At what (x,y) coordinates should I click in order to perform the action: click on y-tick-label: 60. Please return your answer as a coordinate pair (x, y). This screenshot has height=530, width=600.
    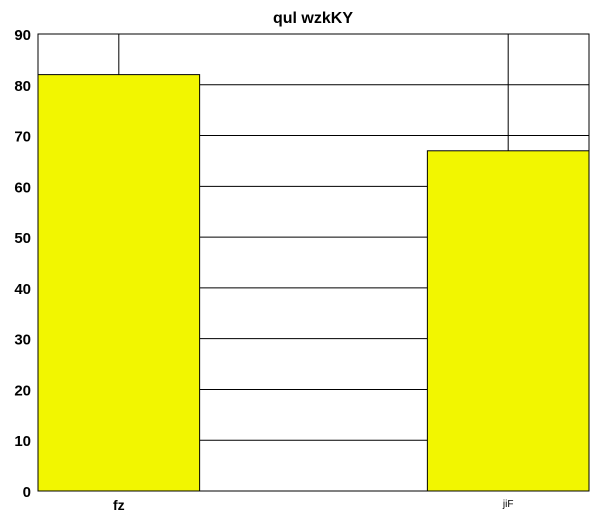
    Looking at the image, I should click on (22, 187).